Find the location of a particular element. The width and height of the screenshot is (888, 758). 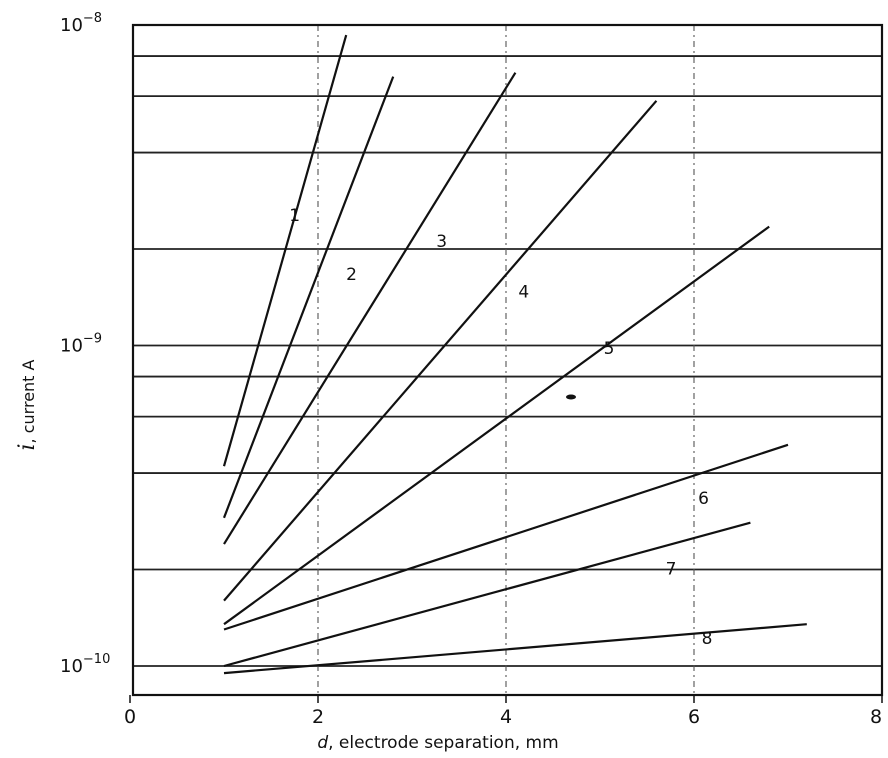

x-tick-label: 0 is located at coordinates (130, 717).